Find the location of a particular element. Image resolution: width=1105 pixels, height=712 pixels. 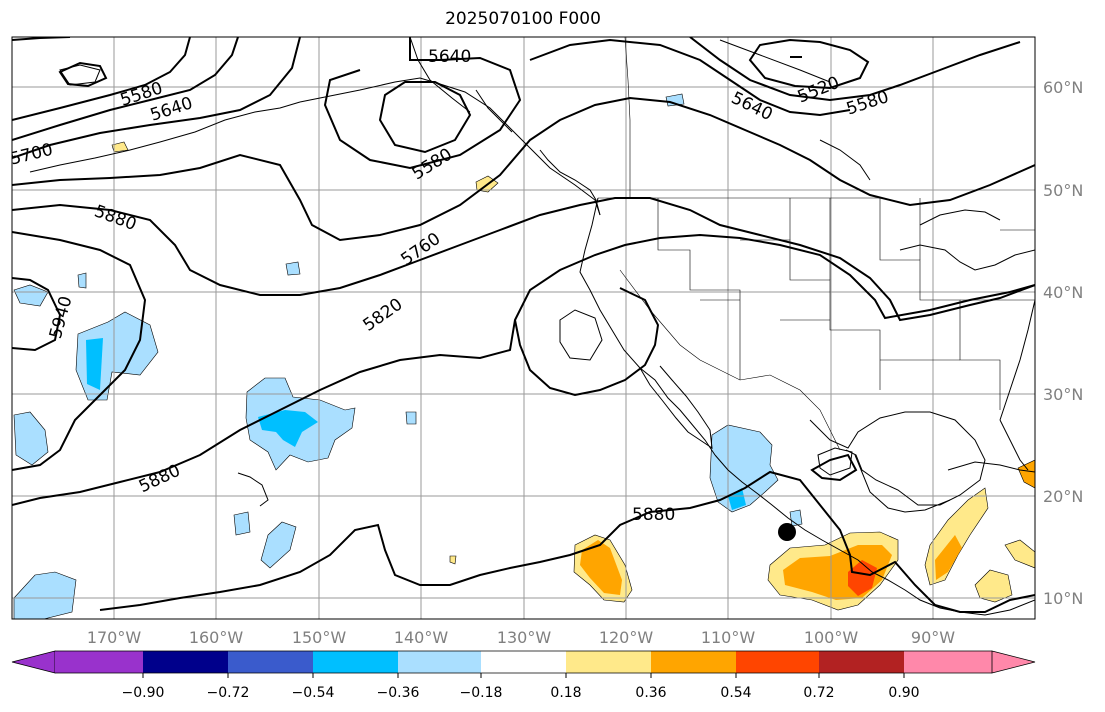

lat-label: 60°N is located at coordinates (1063, 87).